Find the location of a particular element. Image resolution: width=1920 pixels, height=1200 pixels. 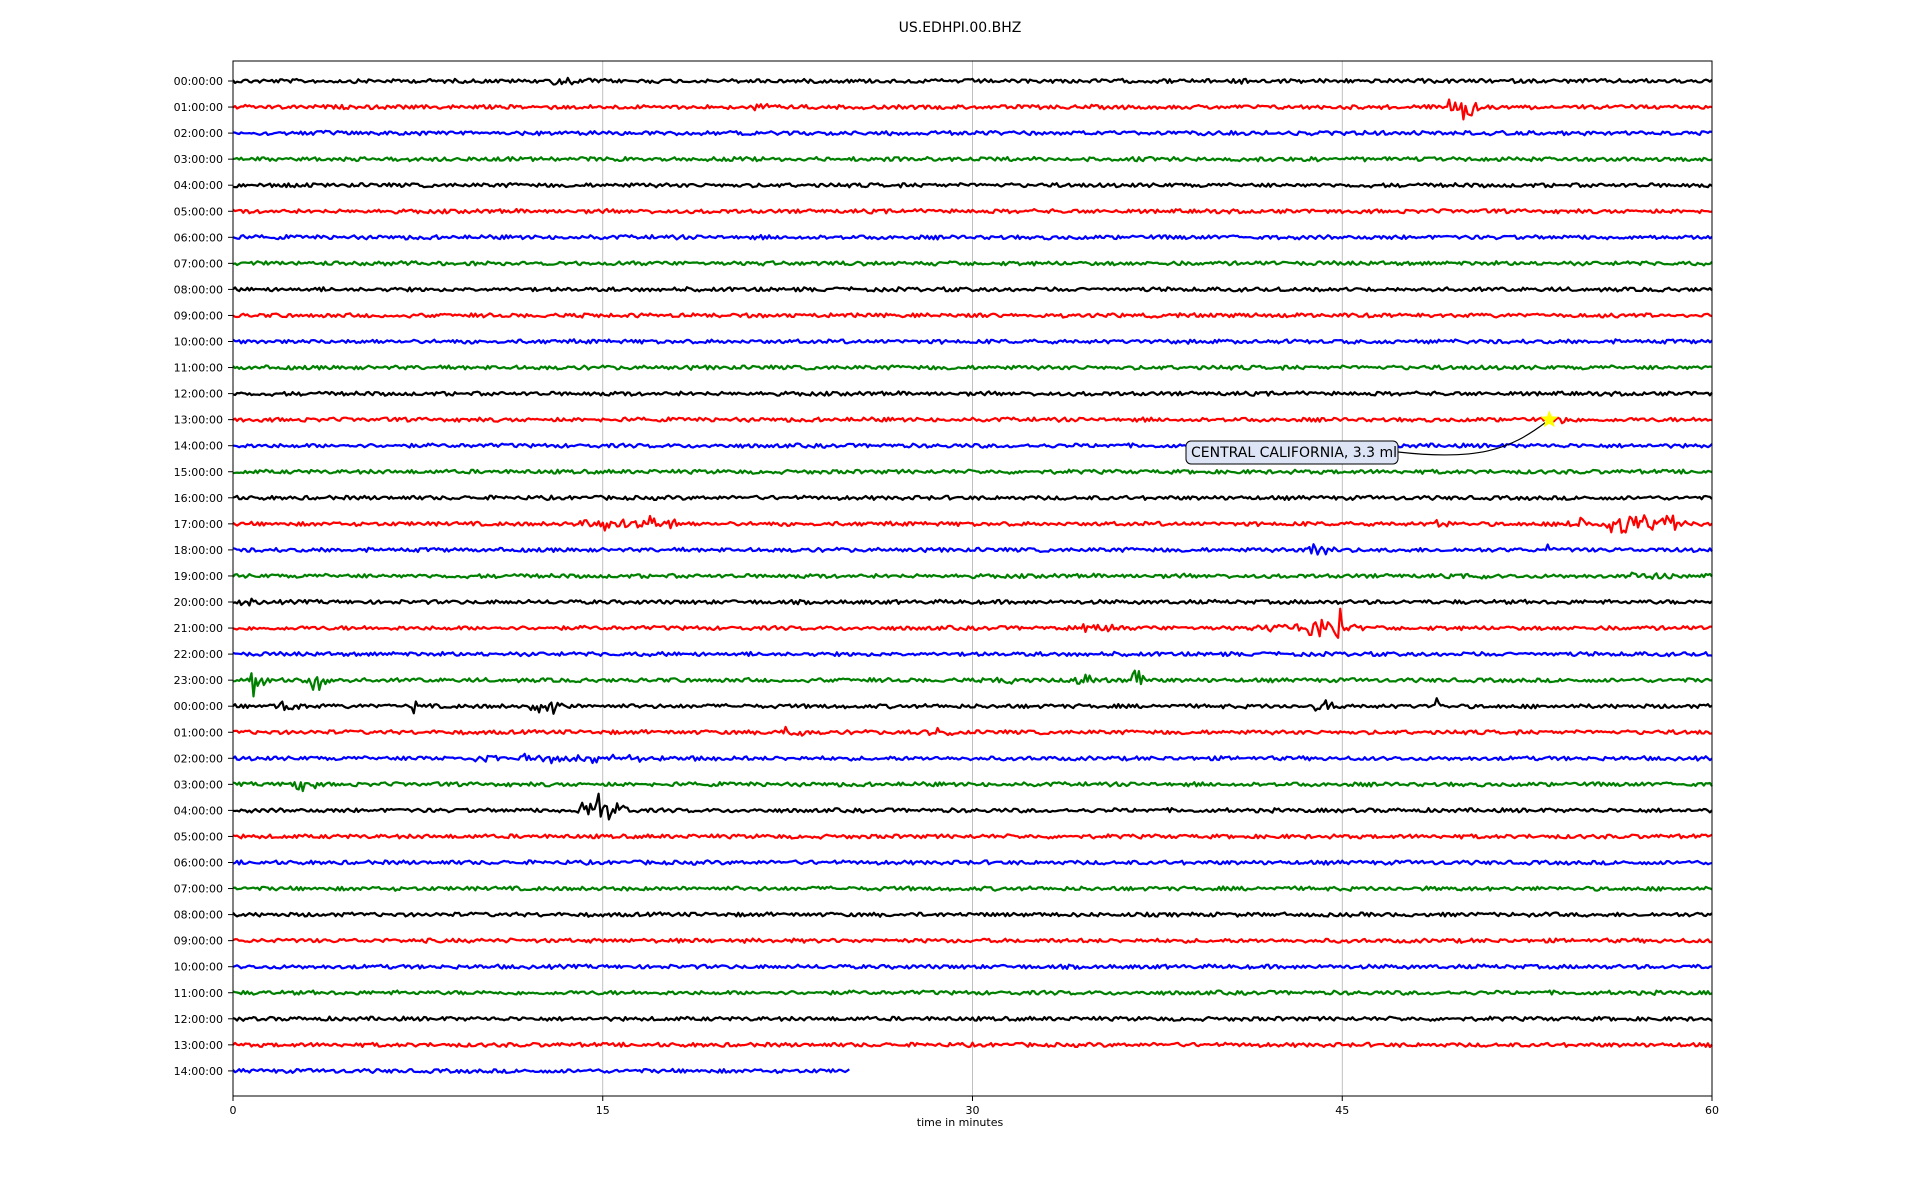

event-label: CENTRAL CALIFORNIA, 3.3 ml is located at coordinates (1294, 453).